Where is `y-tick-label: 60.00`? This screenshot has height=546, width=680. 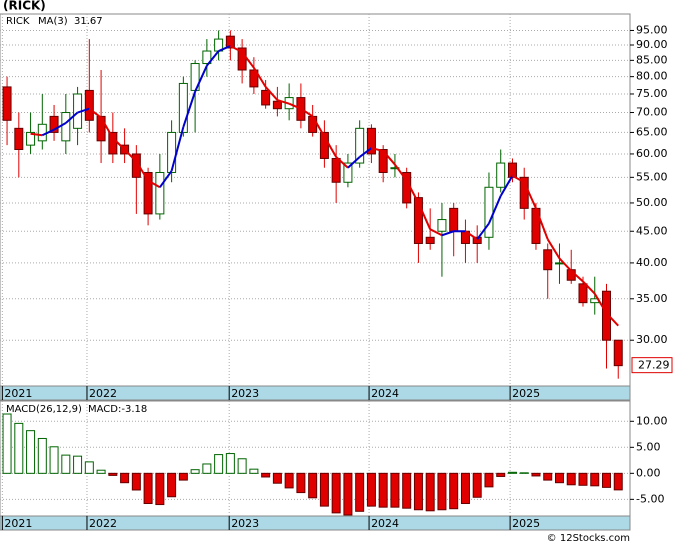 y-tick-label: 60.00 is located at coordinates (652, 153).